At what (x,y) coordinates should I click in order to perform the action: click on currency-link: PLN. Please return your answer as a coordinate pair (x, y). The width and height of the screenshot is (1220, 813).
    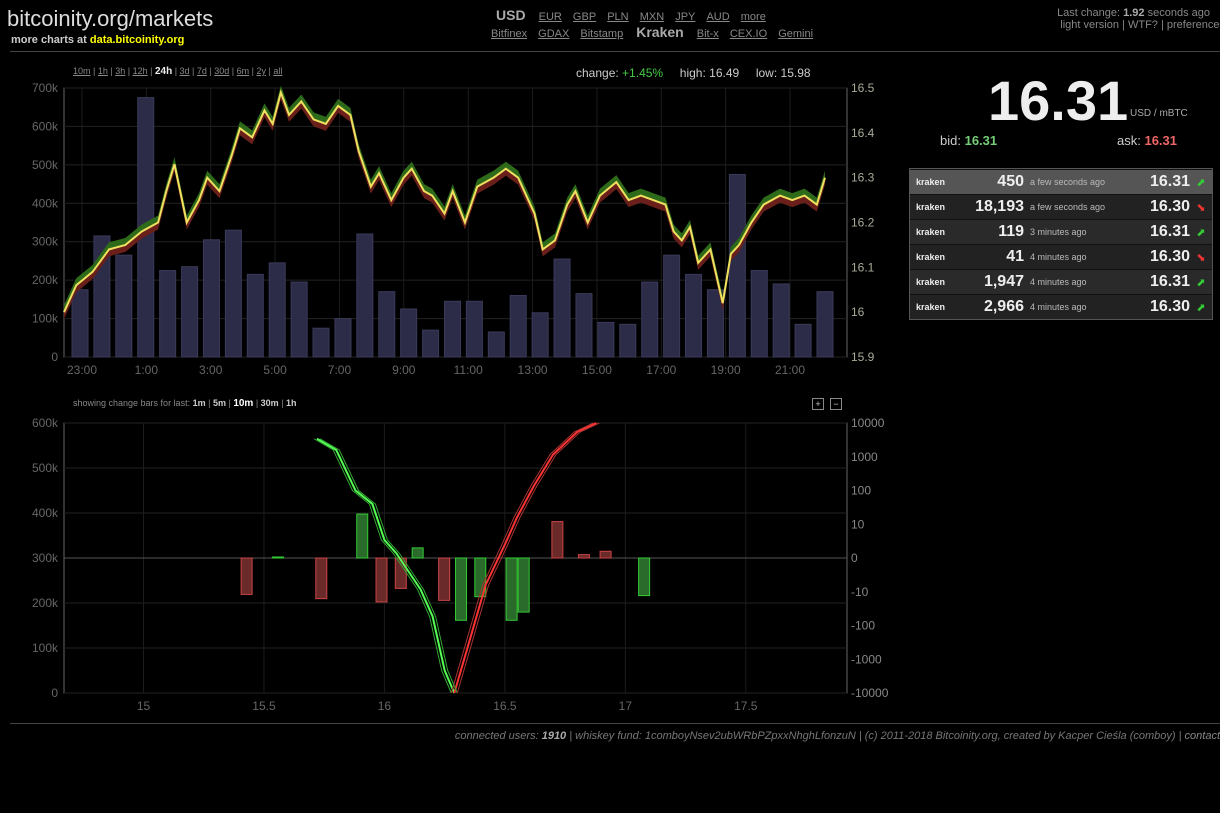
    Looking at the image, I should click on (618, 17).